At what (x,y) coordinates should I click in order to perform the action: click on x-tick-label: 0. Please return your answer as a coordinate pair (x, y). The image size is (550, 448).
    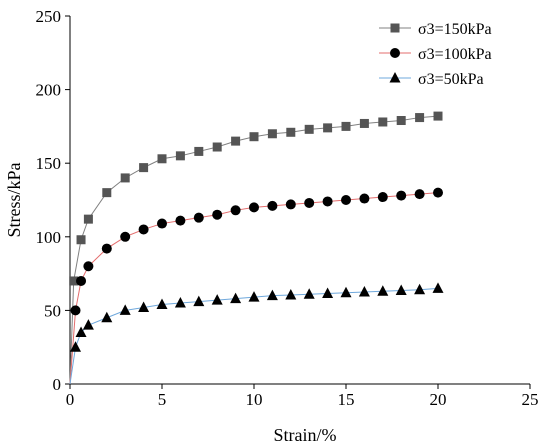
    Looking at the image, I should click on (70, 399).